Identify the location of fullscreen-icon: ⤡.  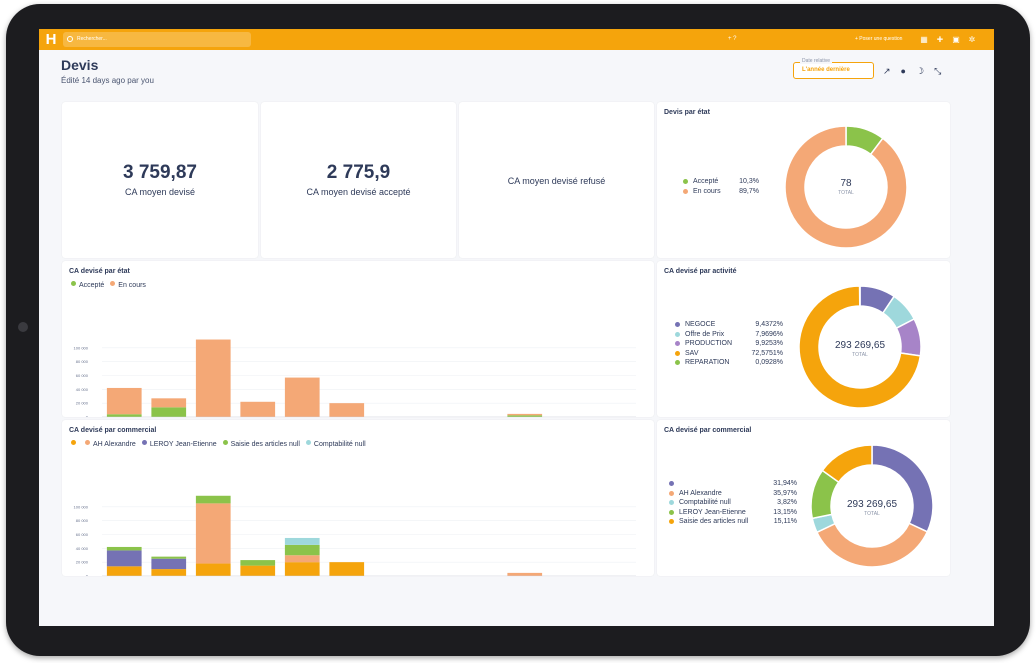
(938, 71).